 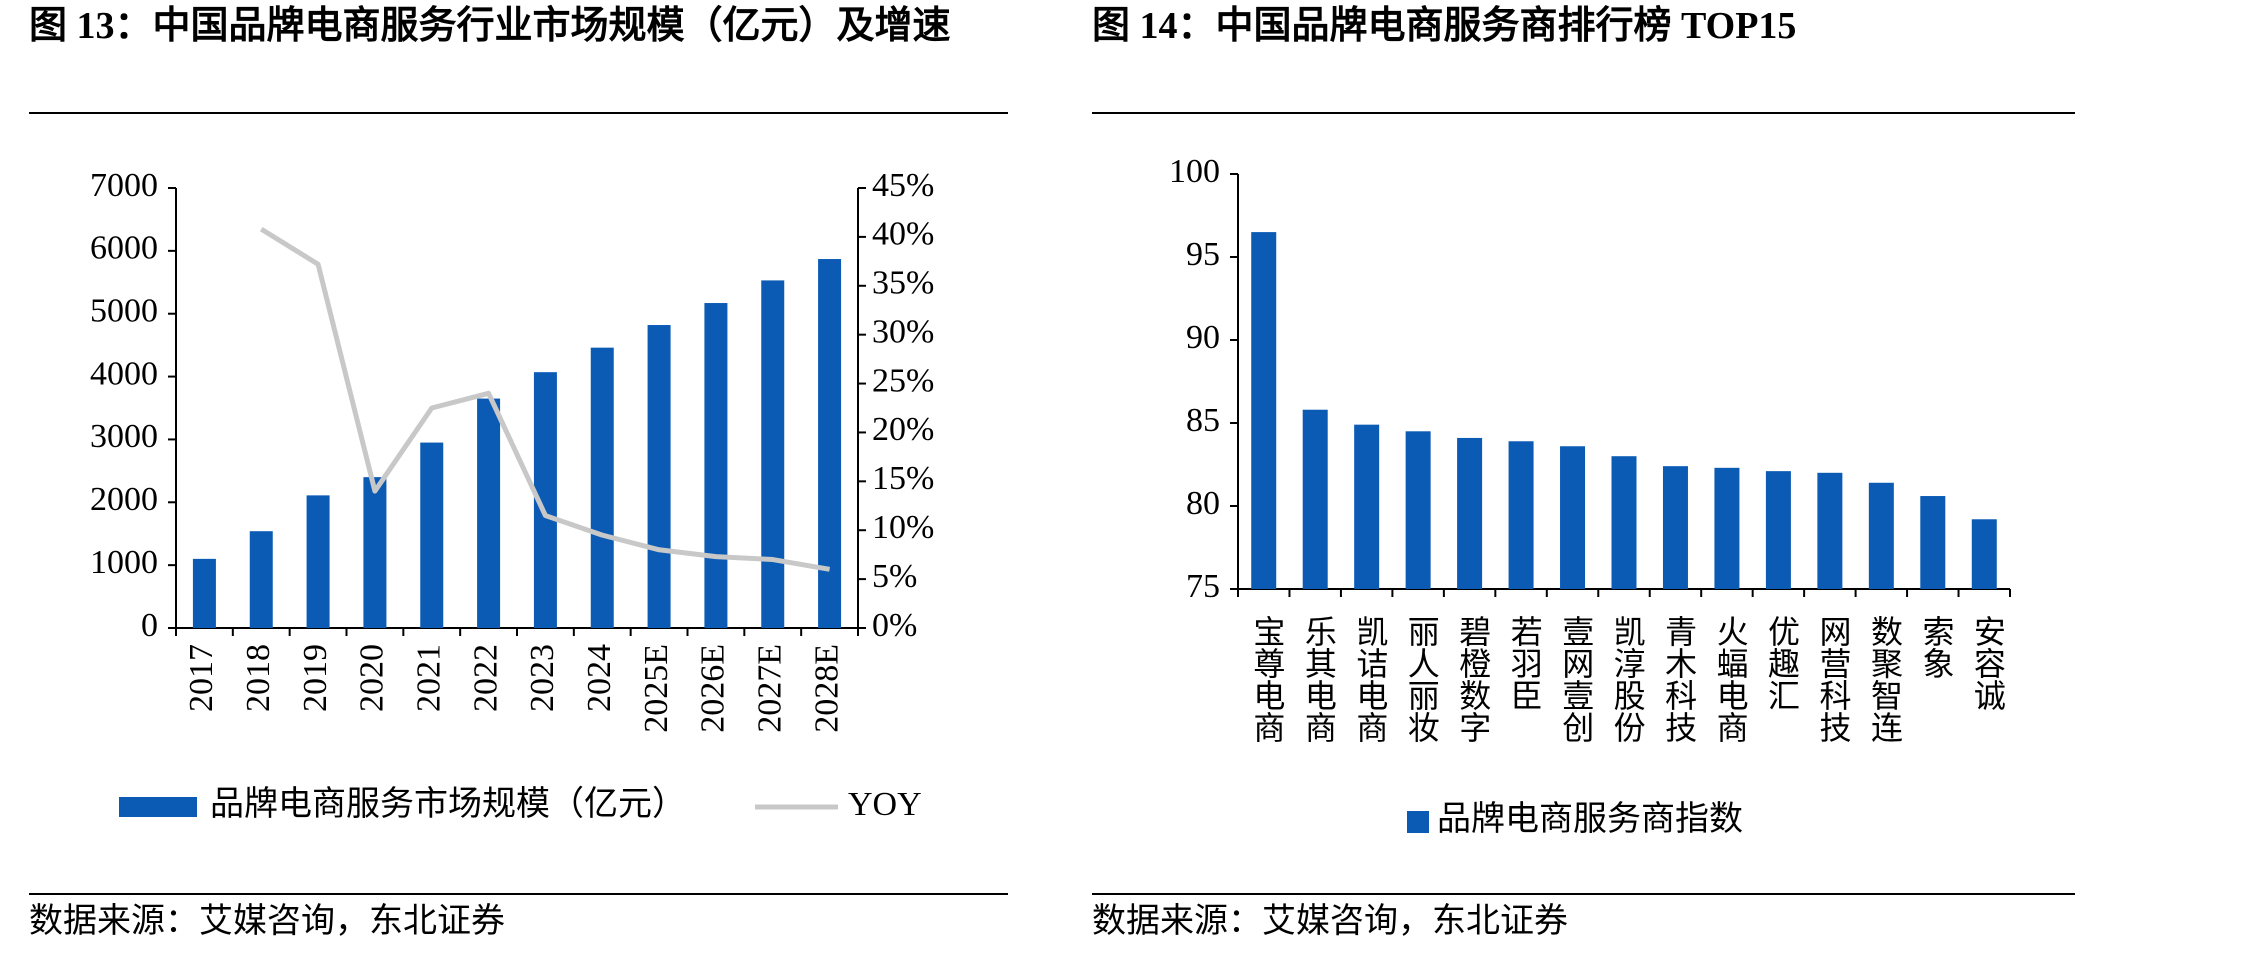 What do you see at coordinates (1370, 679) in the screenshot?
I see `x-tick-label: 凯诘电商` at bounding box center [1370, 679].